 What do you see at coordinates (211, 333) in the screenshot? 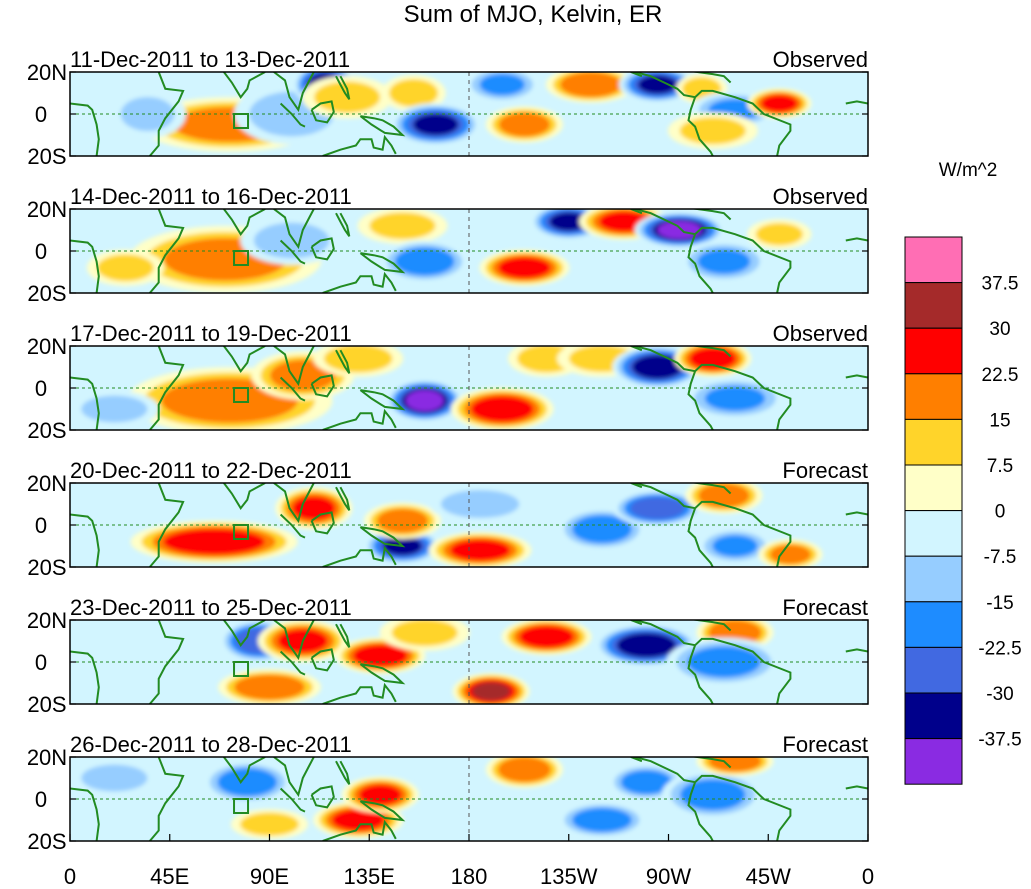
I see `panel-date-range: 17-Dec-2011 to 19-Dec-2011` at bounding box center [211, 333].